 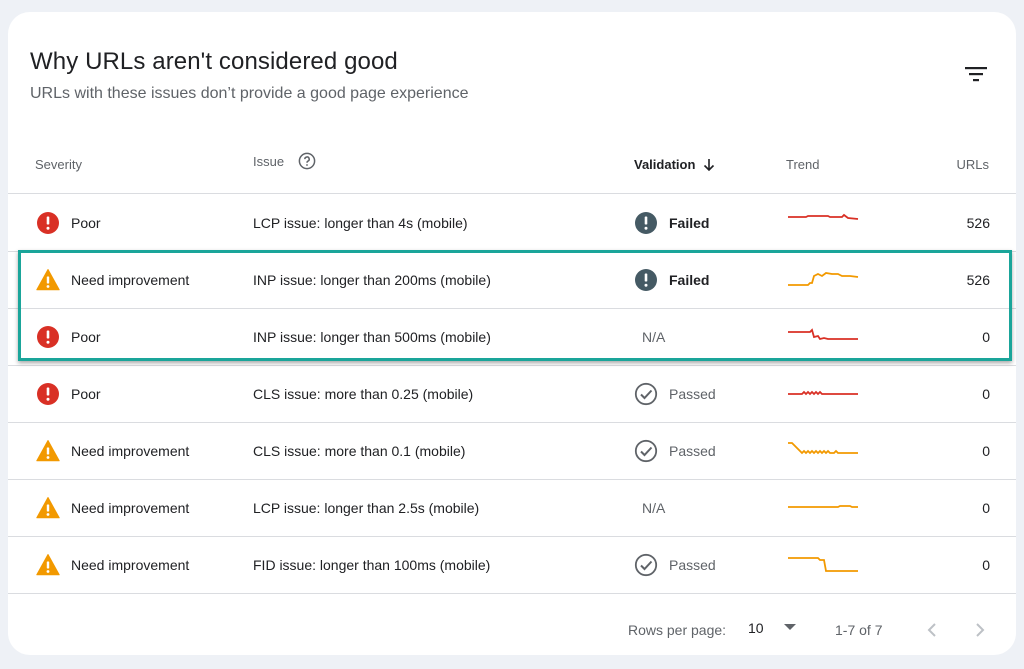 What do you see at coordinates (214, 61) in the screenshot?
I see `page-title: Why URLs aren't considered good` at bounding box center [214, 61].